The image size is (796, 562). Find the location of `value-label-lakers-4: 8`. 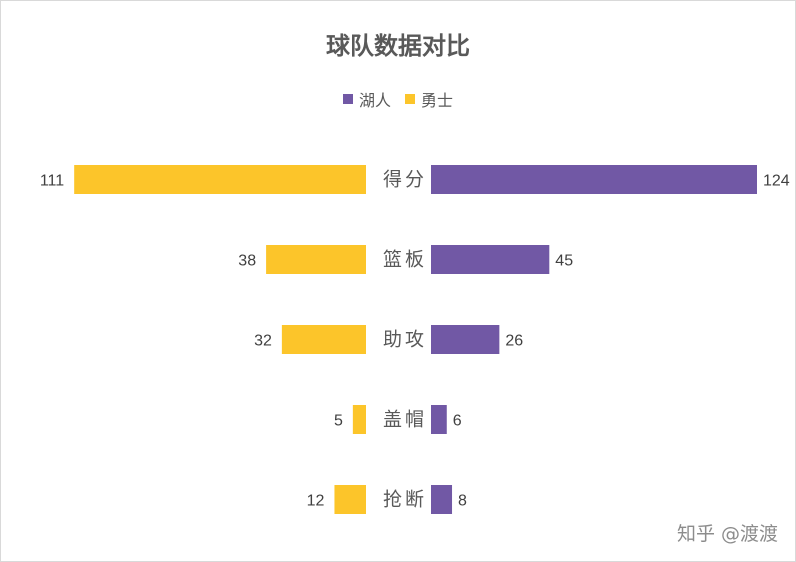

value-label-lakers-4: 8 is located at coordinates (462, 501).